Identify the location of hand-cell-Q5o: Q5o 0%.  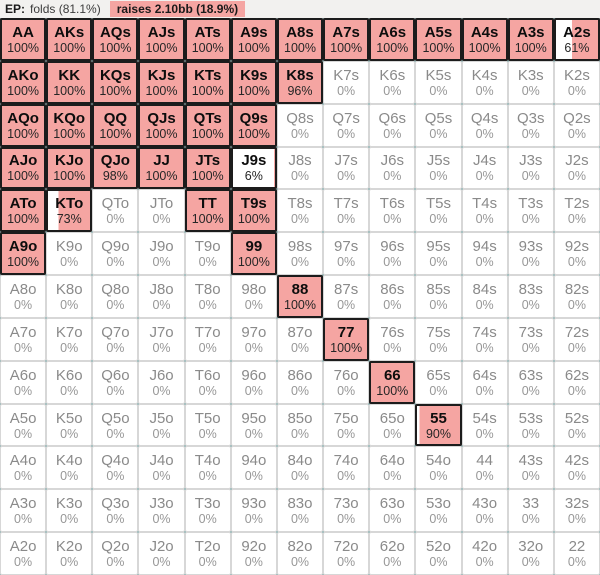
(115, 425).